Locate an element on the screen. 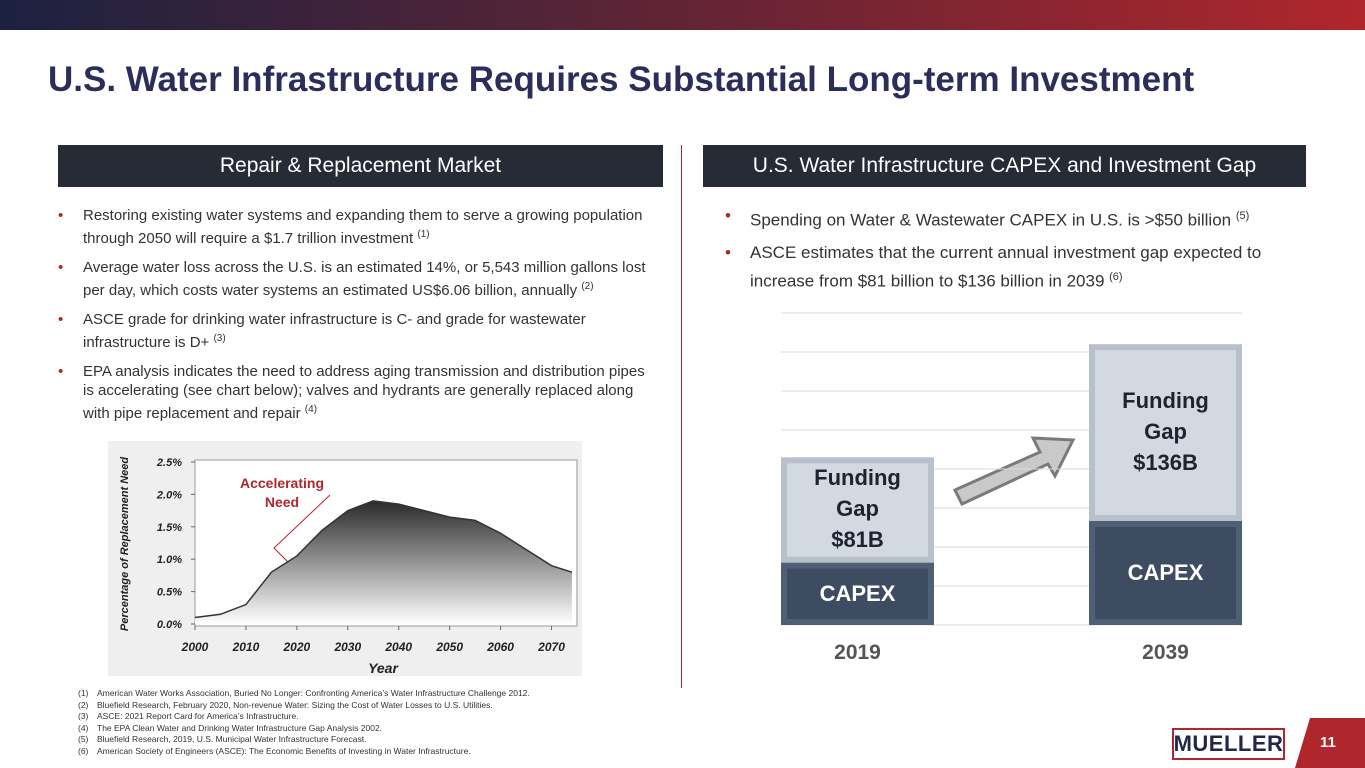 The image size is (1365, 768). growth-arrow is located at coordinates (1014, 471).